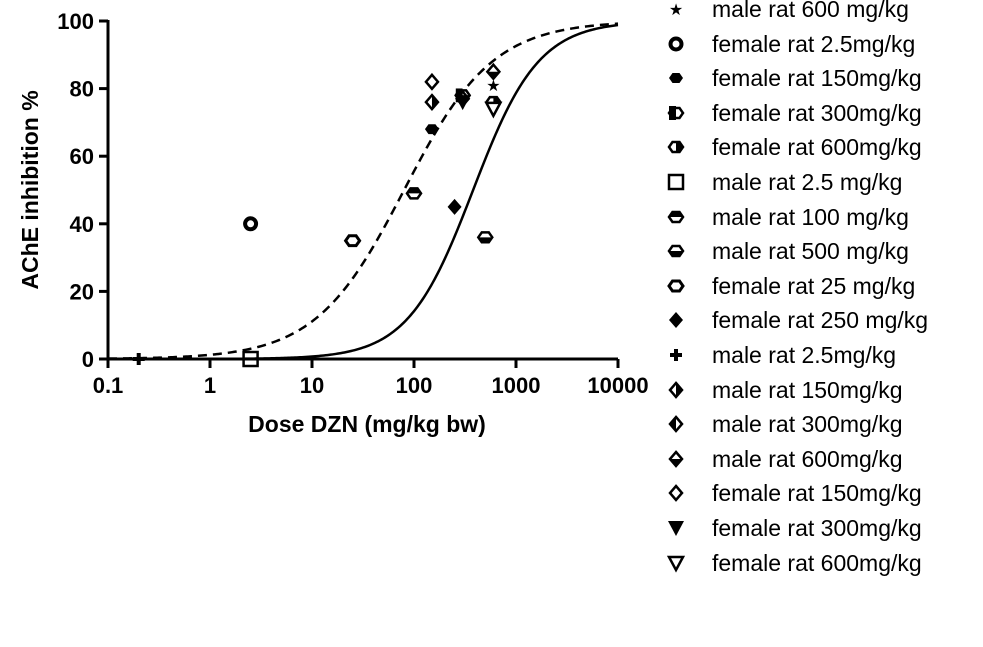 The width and height of the screenshot is (983, 647). What do you see at coordinates (414, 385) in the screenshot?
I see `x-tick-label: 100` at bounding box center [414, 385].